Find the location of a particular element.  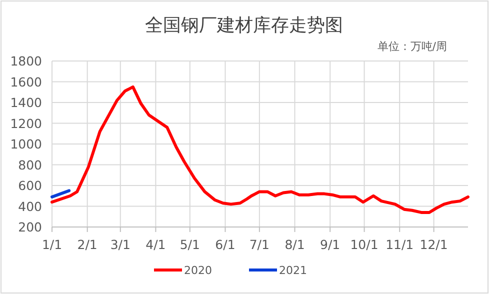

y-tick-label: 800 is located at coordinates (30, 164).